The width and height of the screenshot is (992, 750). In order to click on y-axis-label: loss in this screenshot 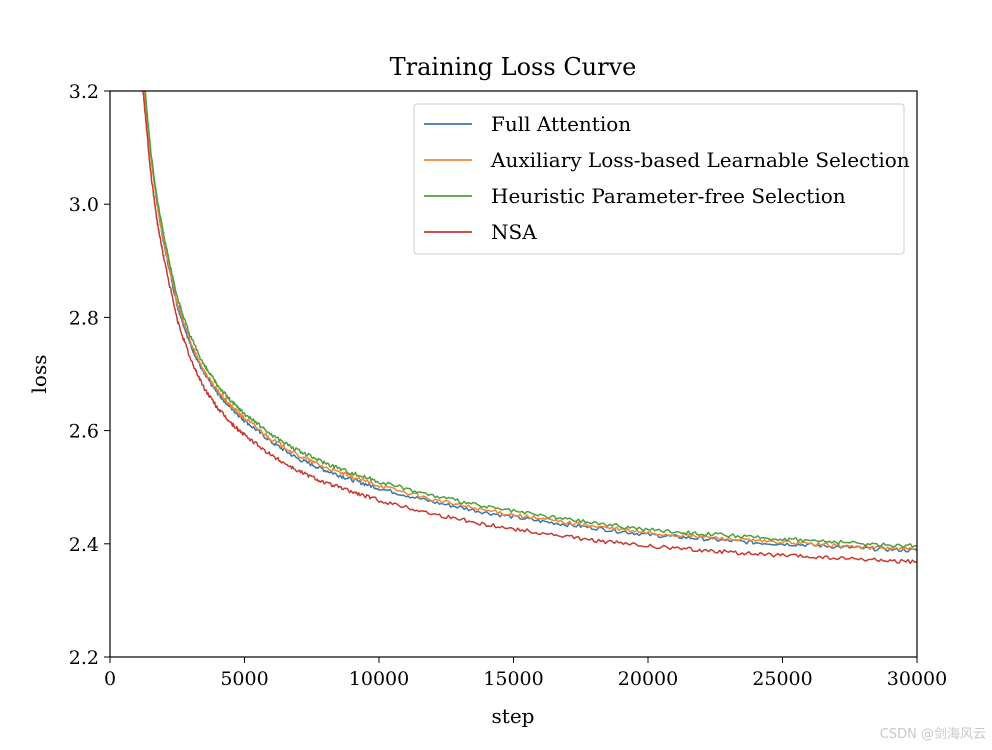, I will do `click(39, 374)`.